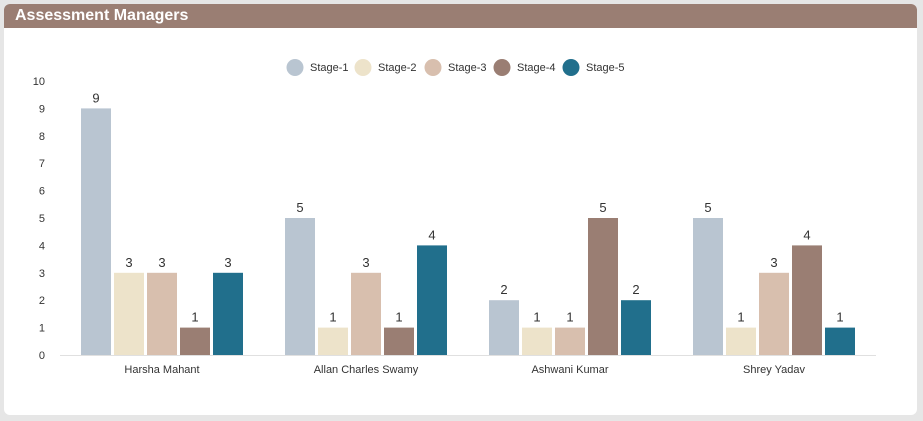 Image resolution: width=923 pixels, height=421 pixels. I want to click on y-tick-label: 4, so click(42, 246).